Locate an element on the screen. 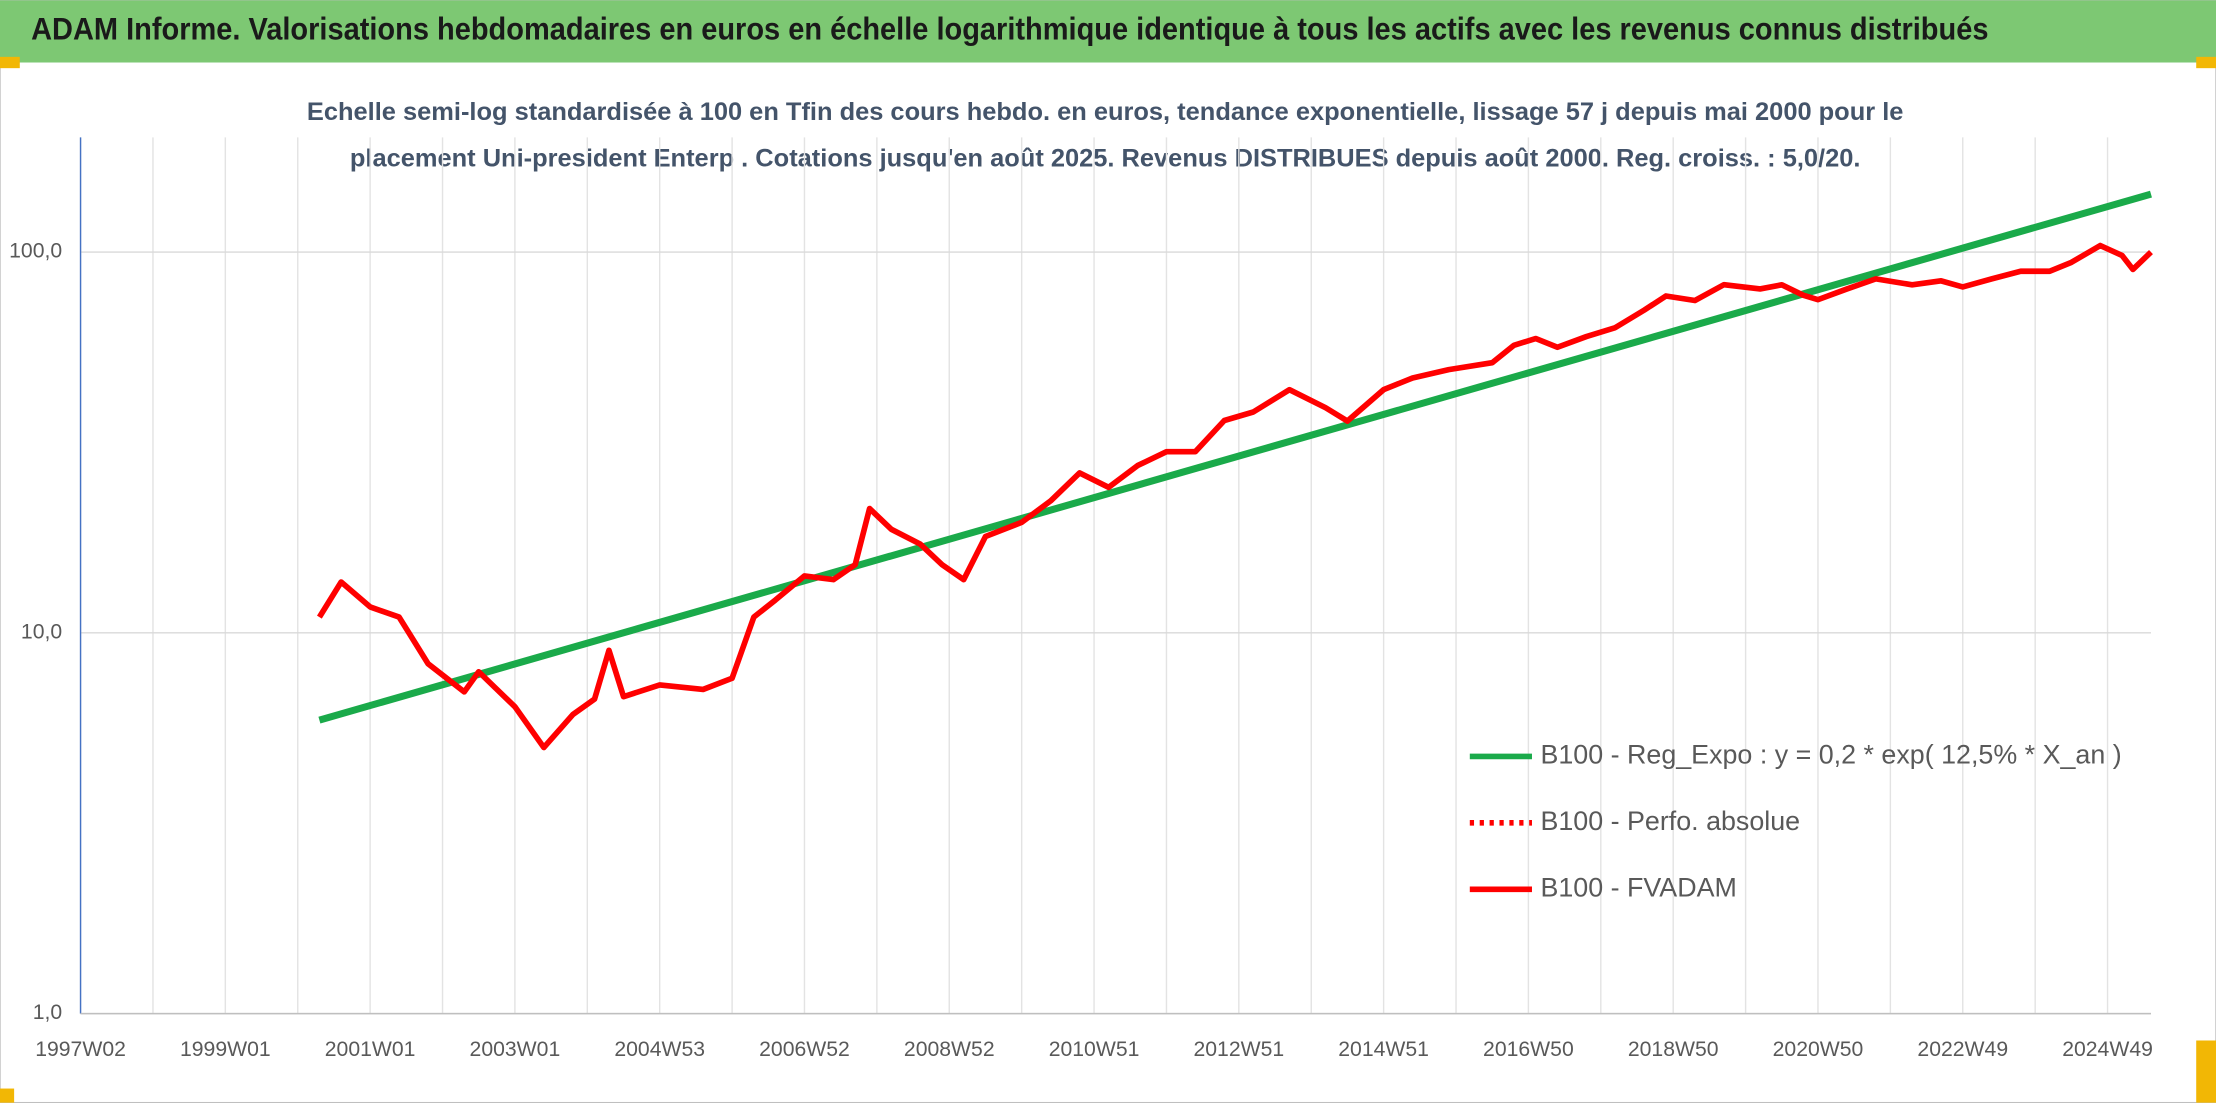  x-tick-label: 2024W49 is located at coordinates (2107, 1049).